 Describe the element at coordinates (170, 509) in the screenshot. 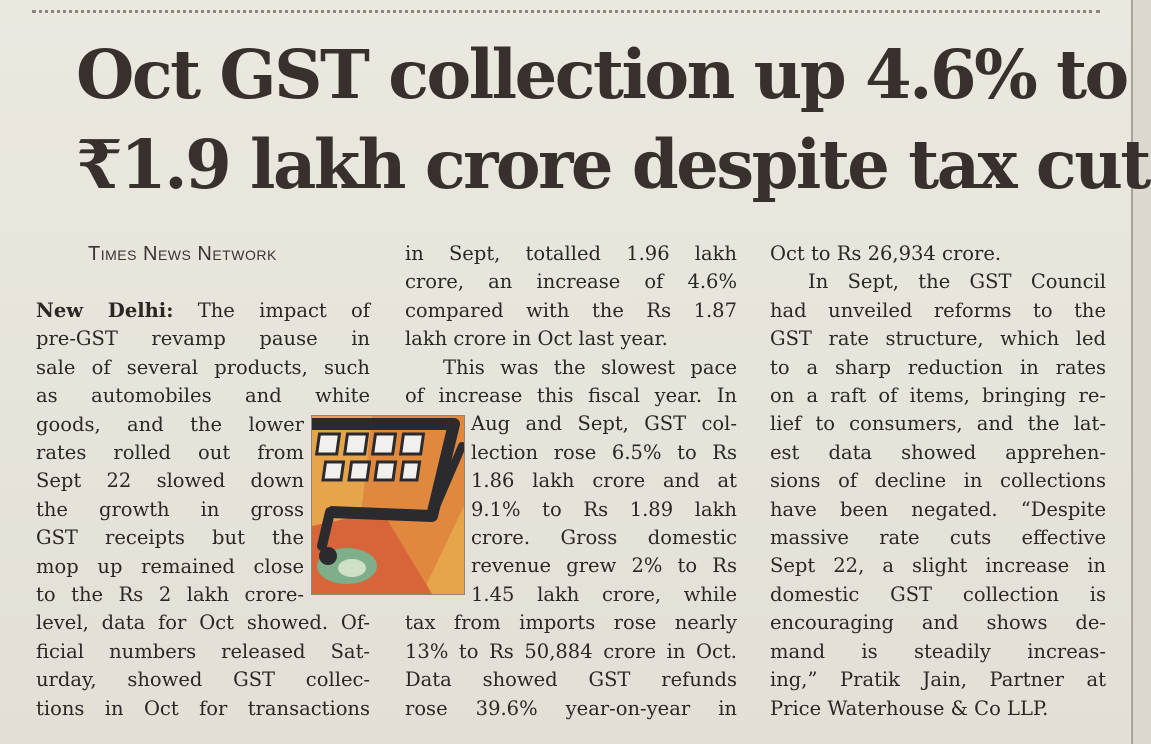

I see `column-line: the growth in gross` at that location.